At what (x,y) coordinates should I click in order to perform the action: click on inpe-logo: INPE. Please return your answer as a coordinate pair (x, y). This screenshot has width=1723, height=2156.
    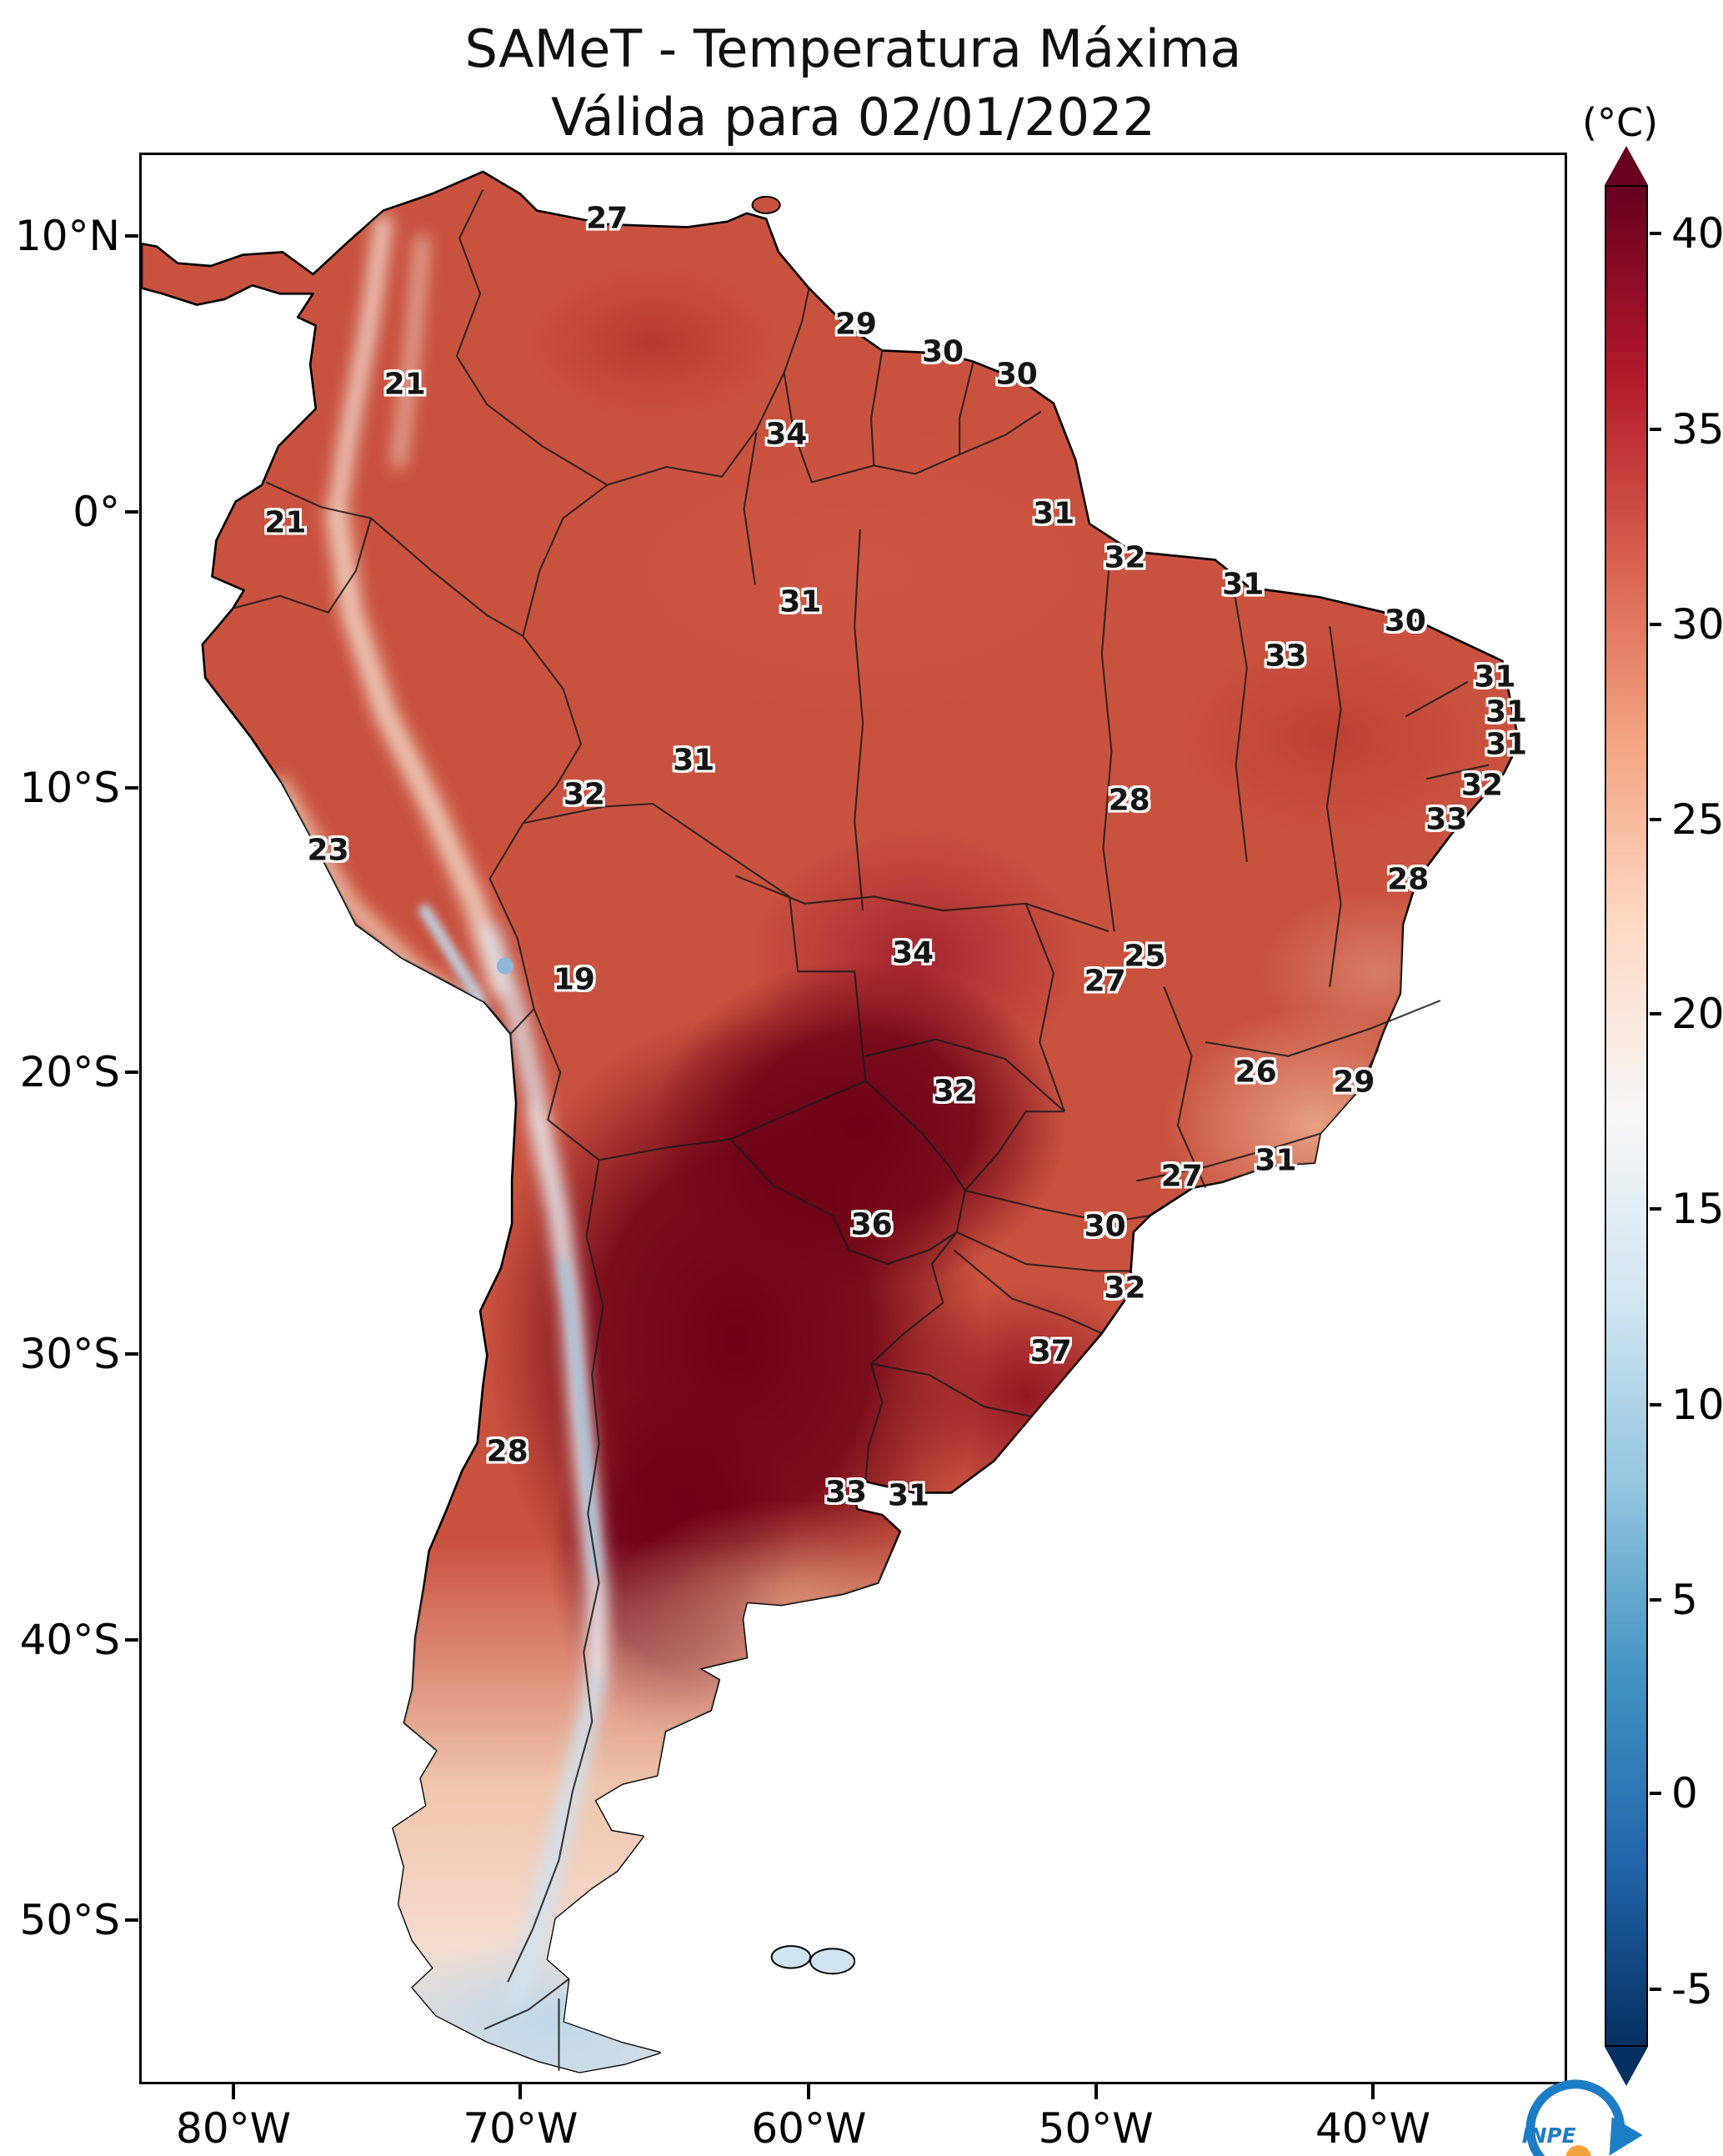
    Looking at the image, I should click on (1576, 2108).